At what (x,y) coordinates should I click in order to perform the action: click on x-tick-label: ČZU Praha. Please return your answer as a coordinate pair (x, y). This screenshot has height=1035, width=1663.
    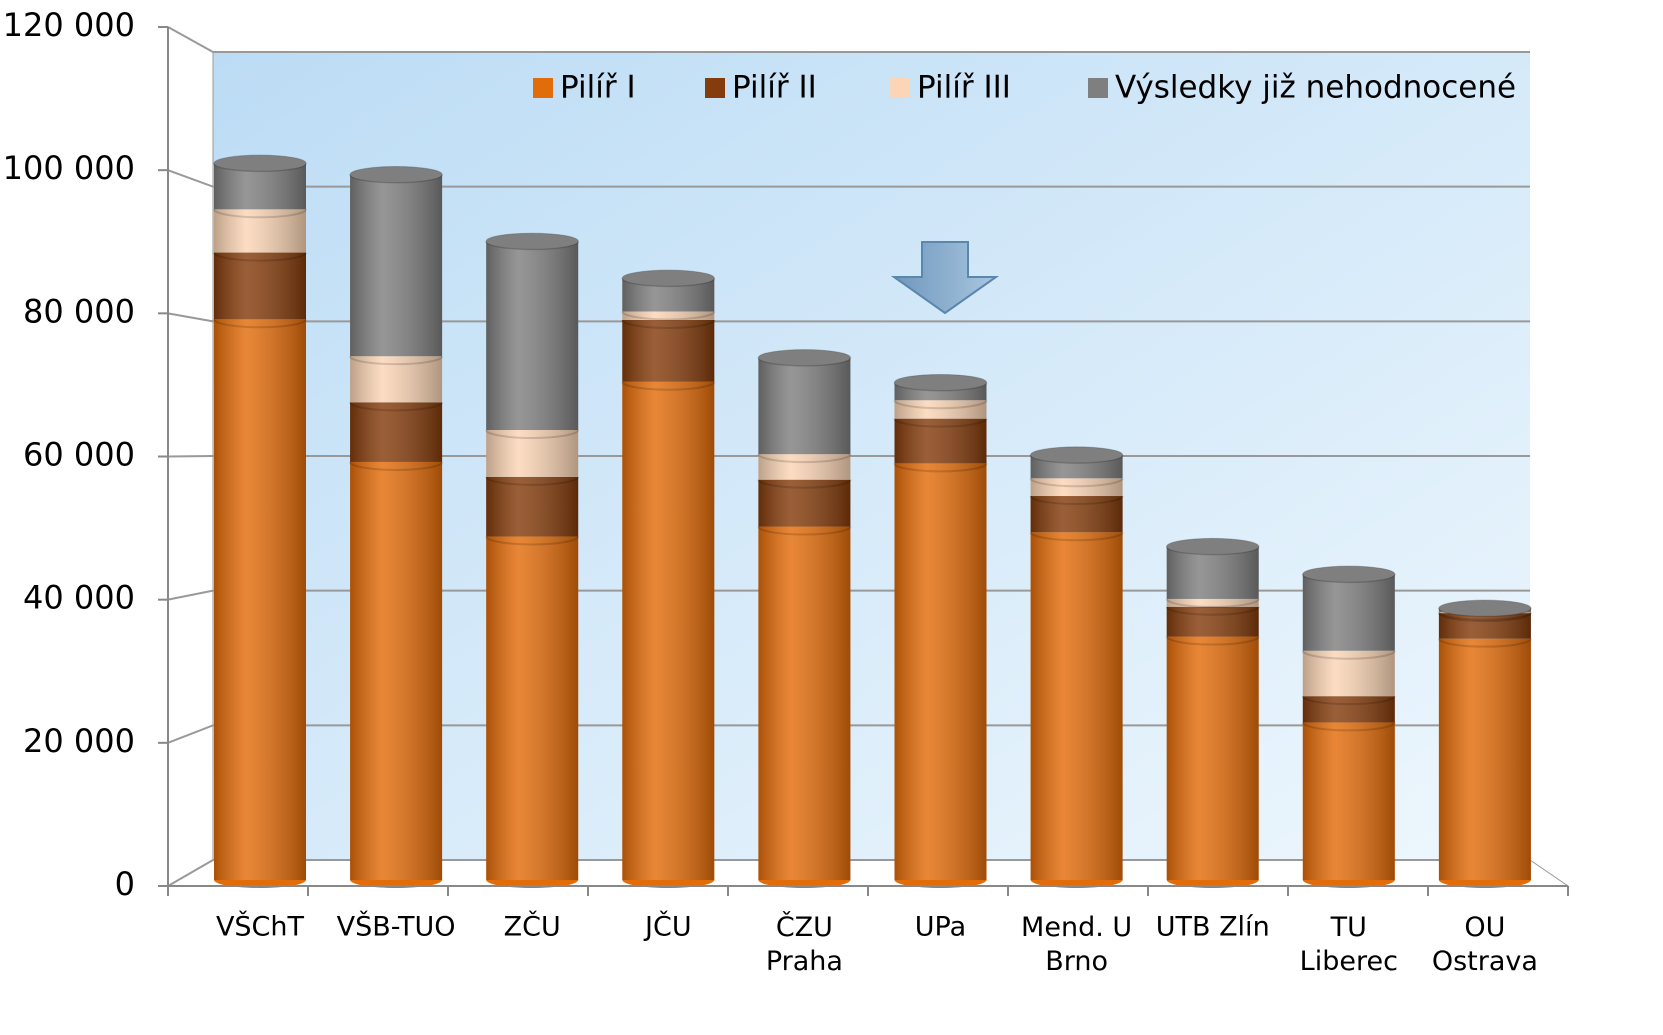
    Looking at the image, I should click on (804, 944).